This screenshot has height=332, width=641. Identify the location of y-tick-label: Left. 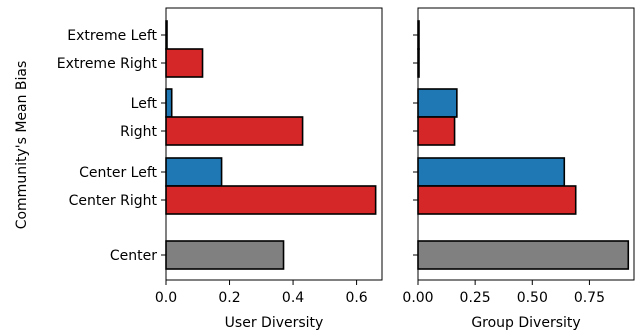
(144, 104).